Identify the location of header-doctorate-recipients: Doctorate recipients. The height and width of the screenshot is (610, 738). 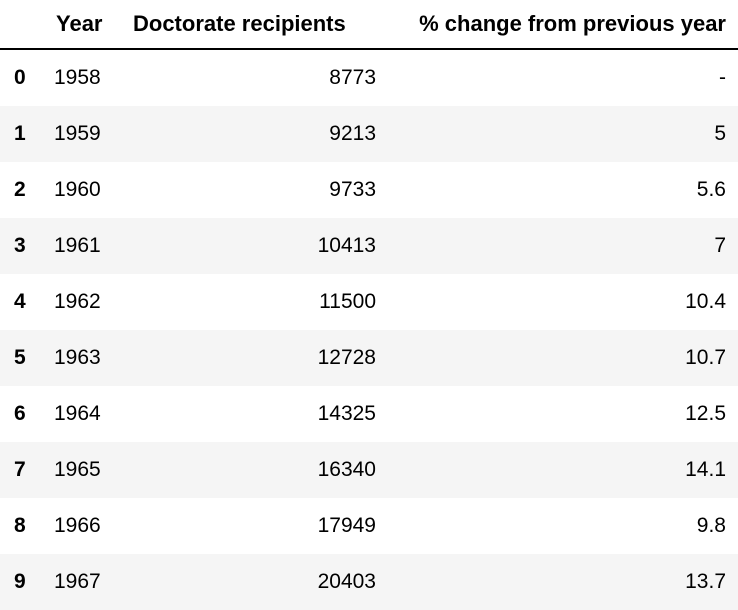
(248, 25).